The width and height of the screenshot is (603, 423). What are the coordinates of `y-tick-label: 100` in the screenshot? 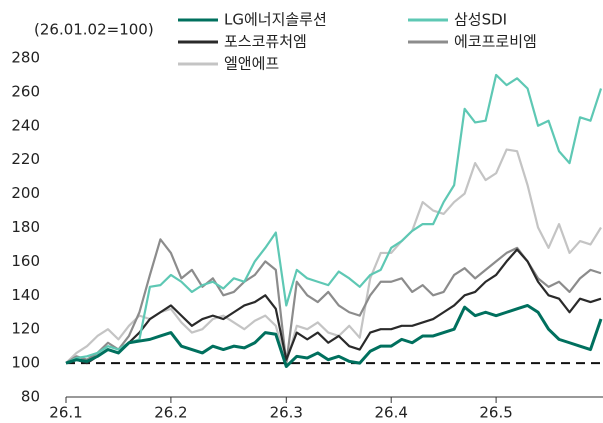 It's located at (25, 363).